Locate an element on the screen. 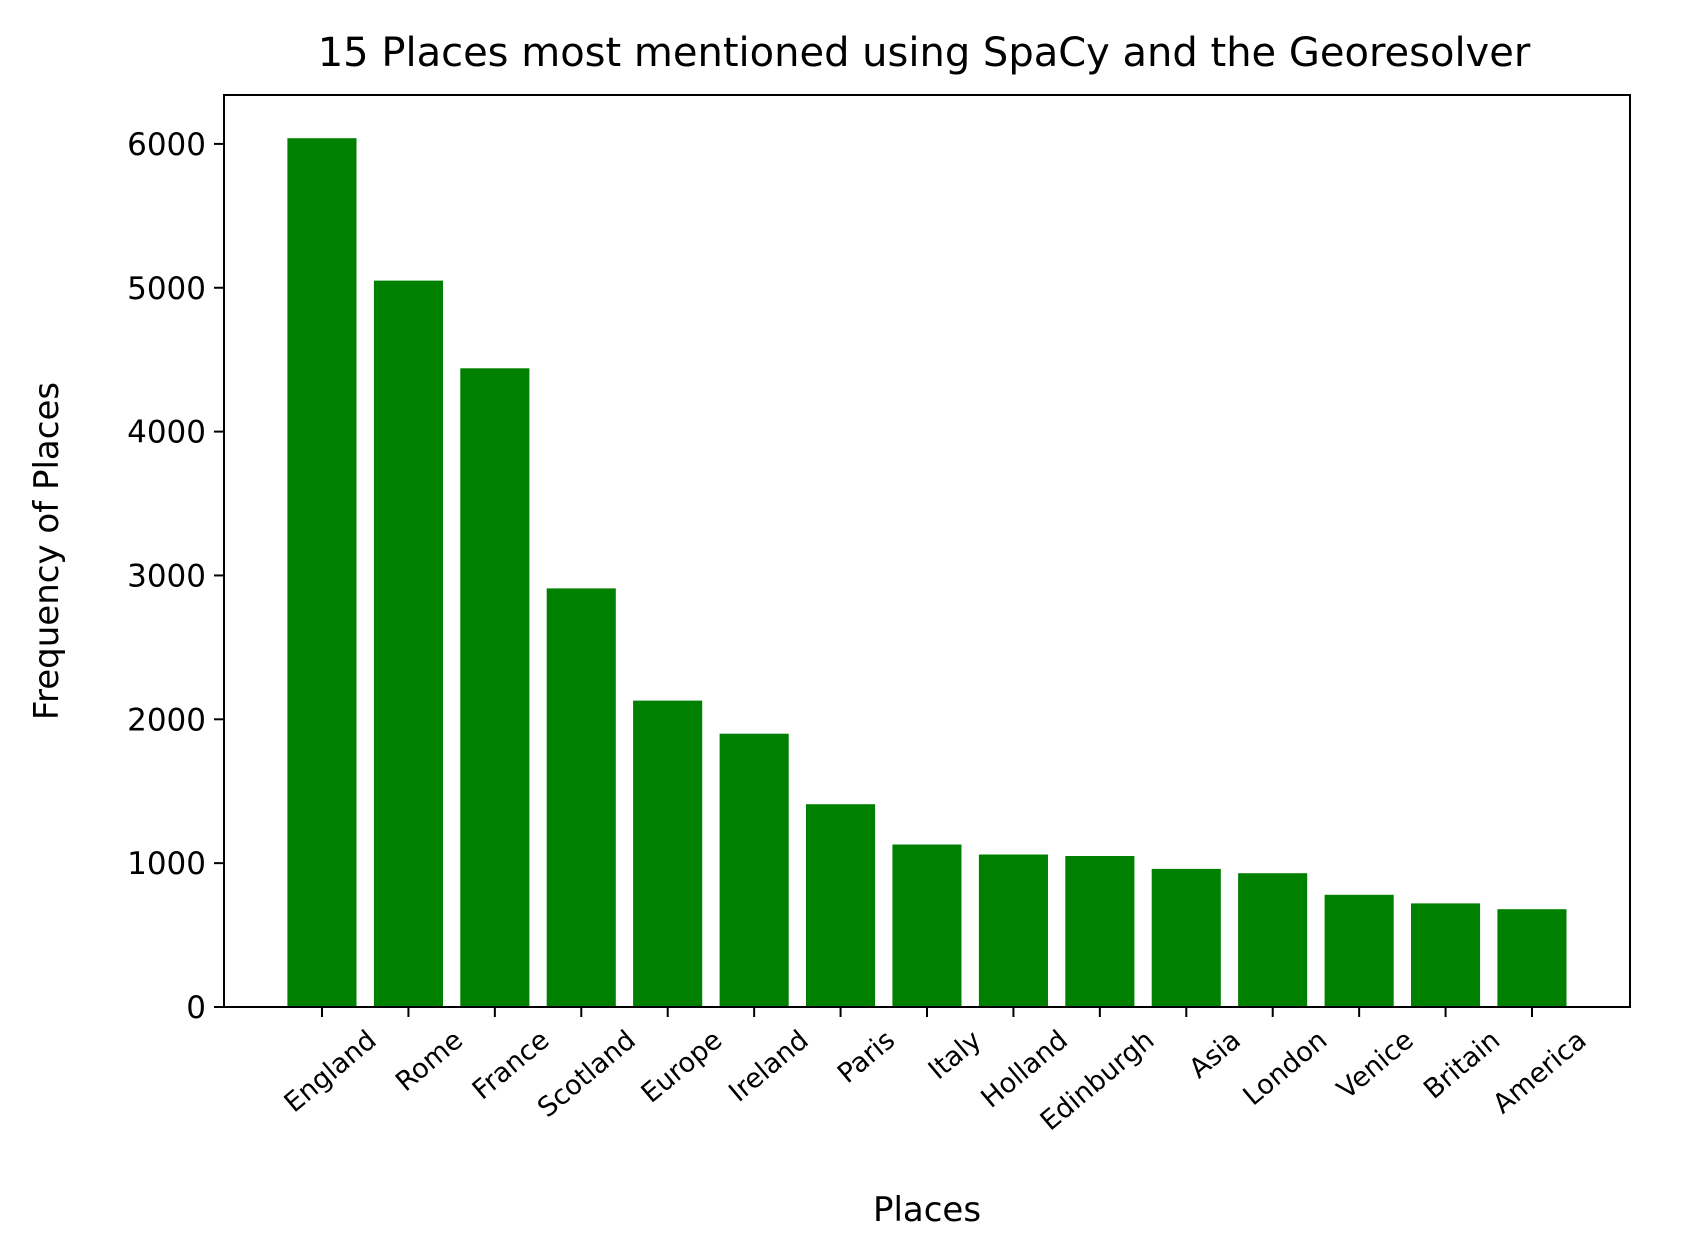 The height and width of the screenshot is (1250, 1708). y-tick-label: 5000 is located at coordinates (166, 289).